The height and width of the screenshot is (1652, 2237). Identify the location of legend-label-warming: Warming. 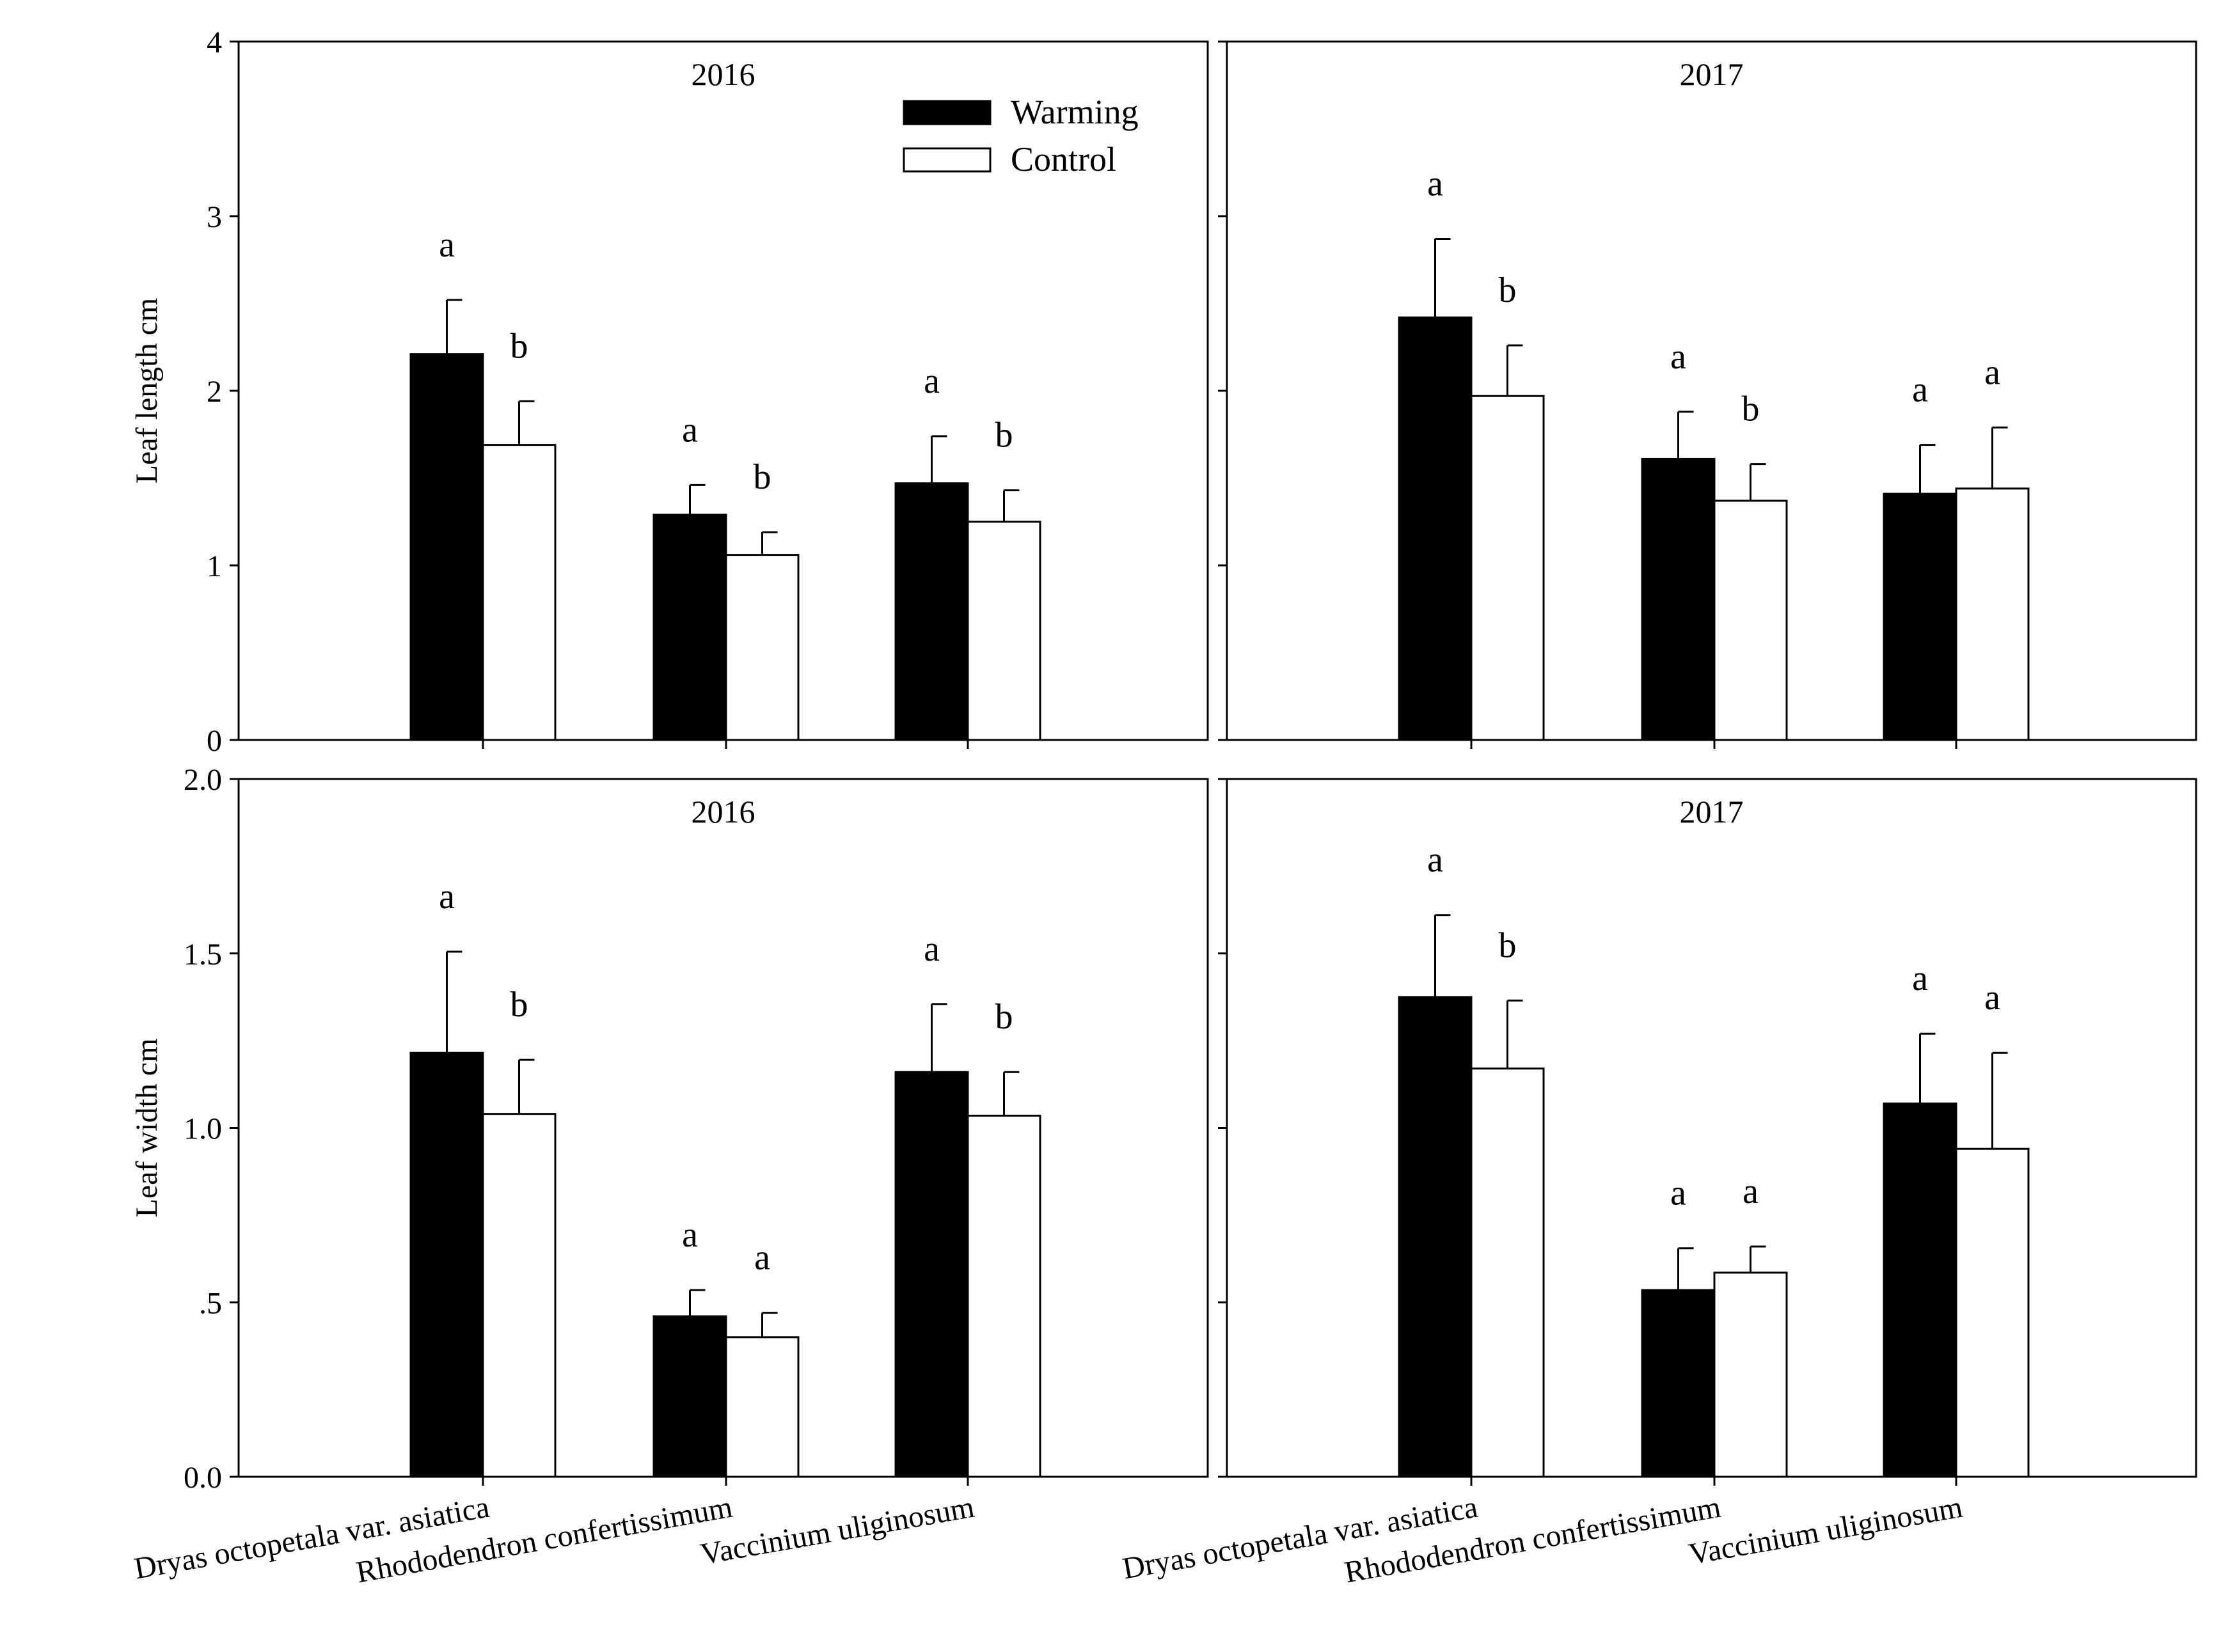
(1075, 112).